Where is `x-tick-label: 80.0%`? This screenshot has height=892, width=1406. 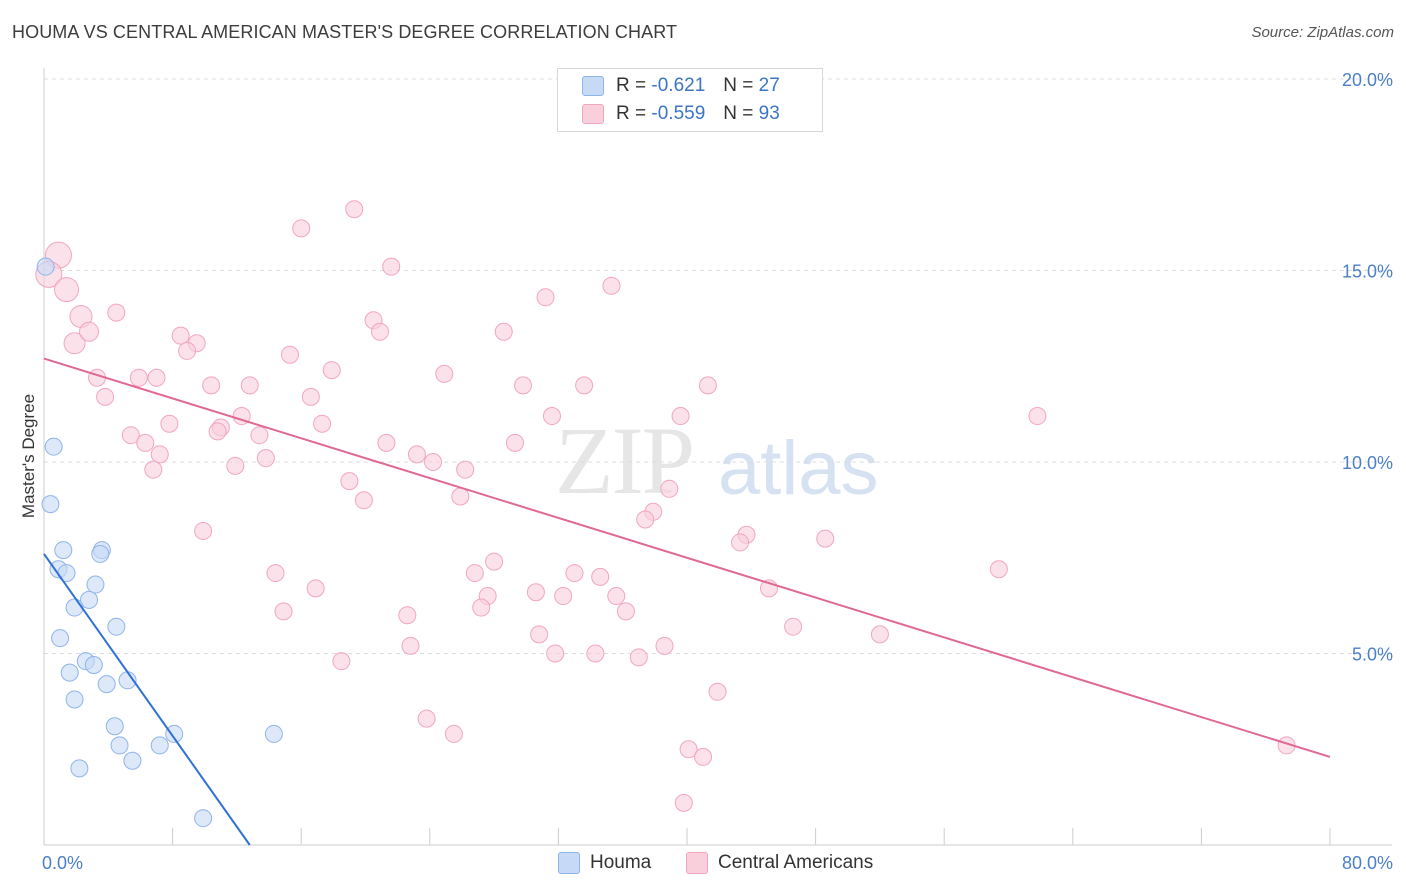
x-tick-label: 80.0% is located at coordinates (1367, 863).